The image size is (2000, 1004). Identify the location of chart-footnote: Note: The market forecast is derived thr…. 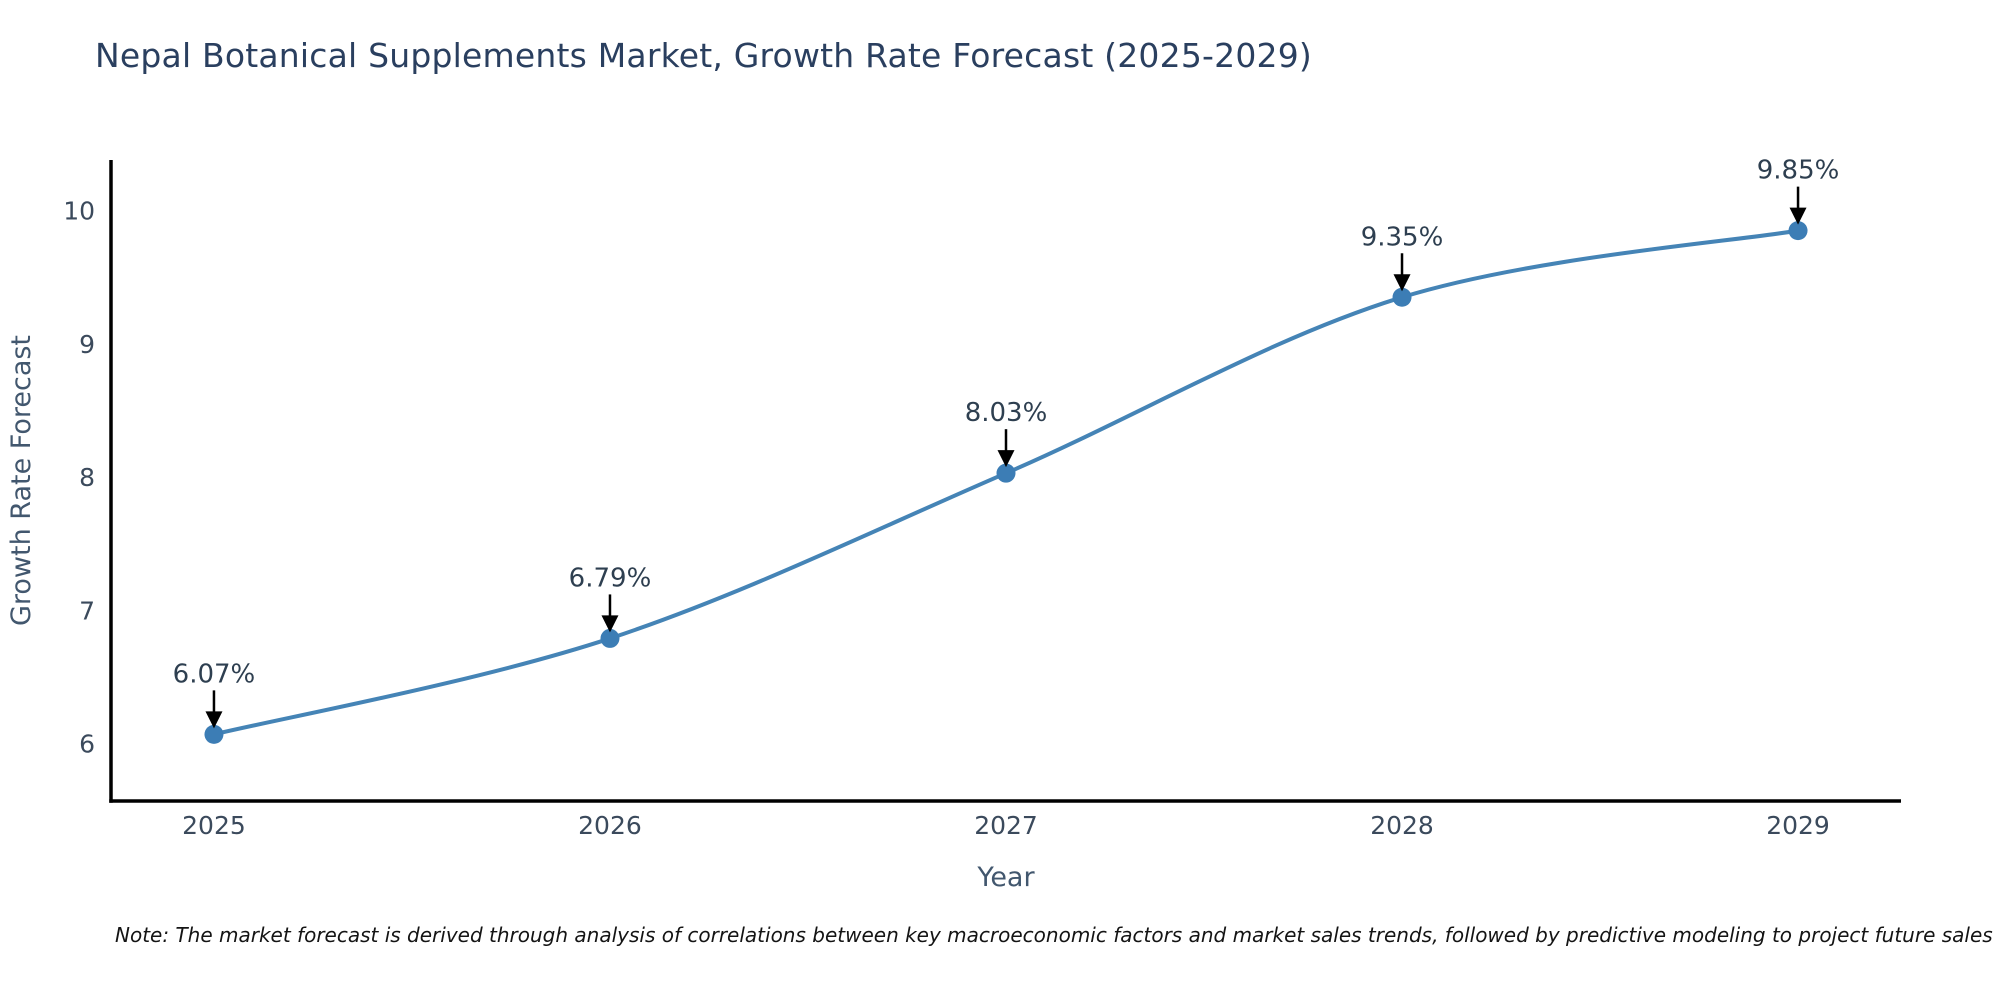
(1054, 935).